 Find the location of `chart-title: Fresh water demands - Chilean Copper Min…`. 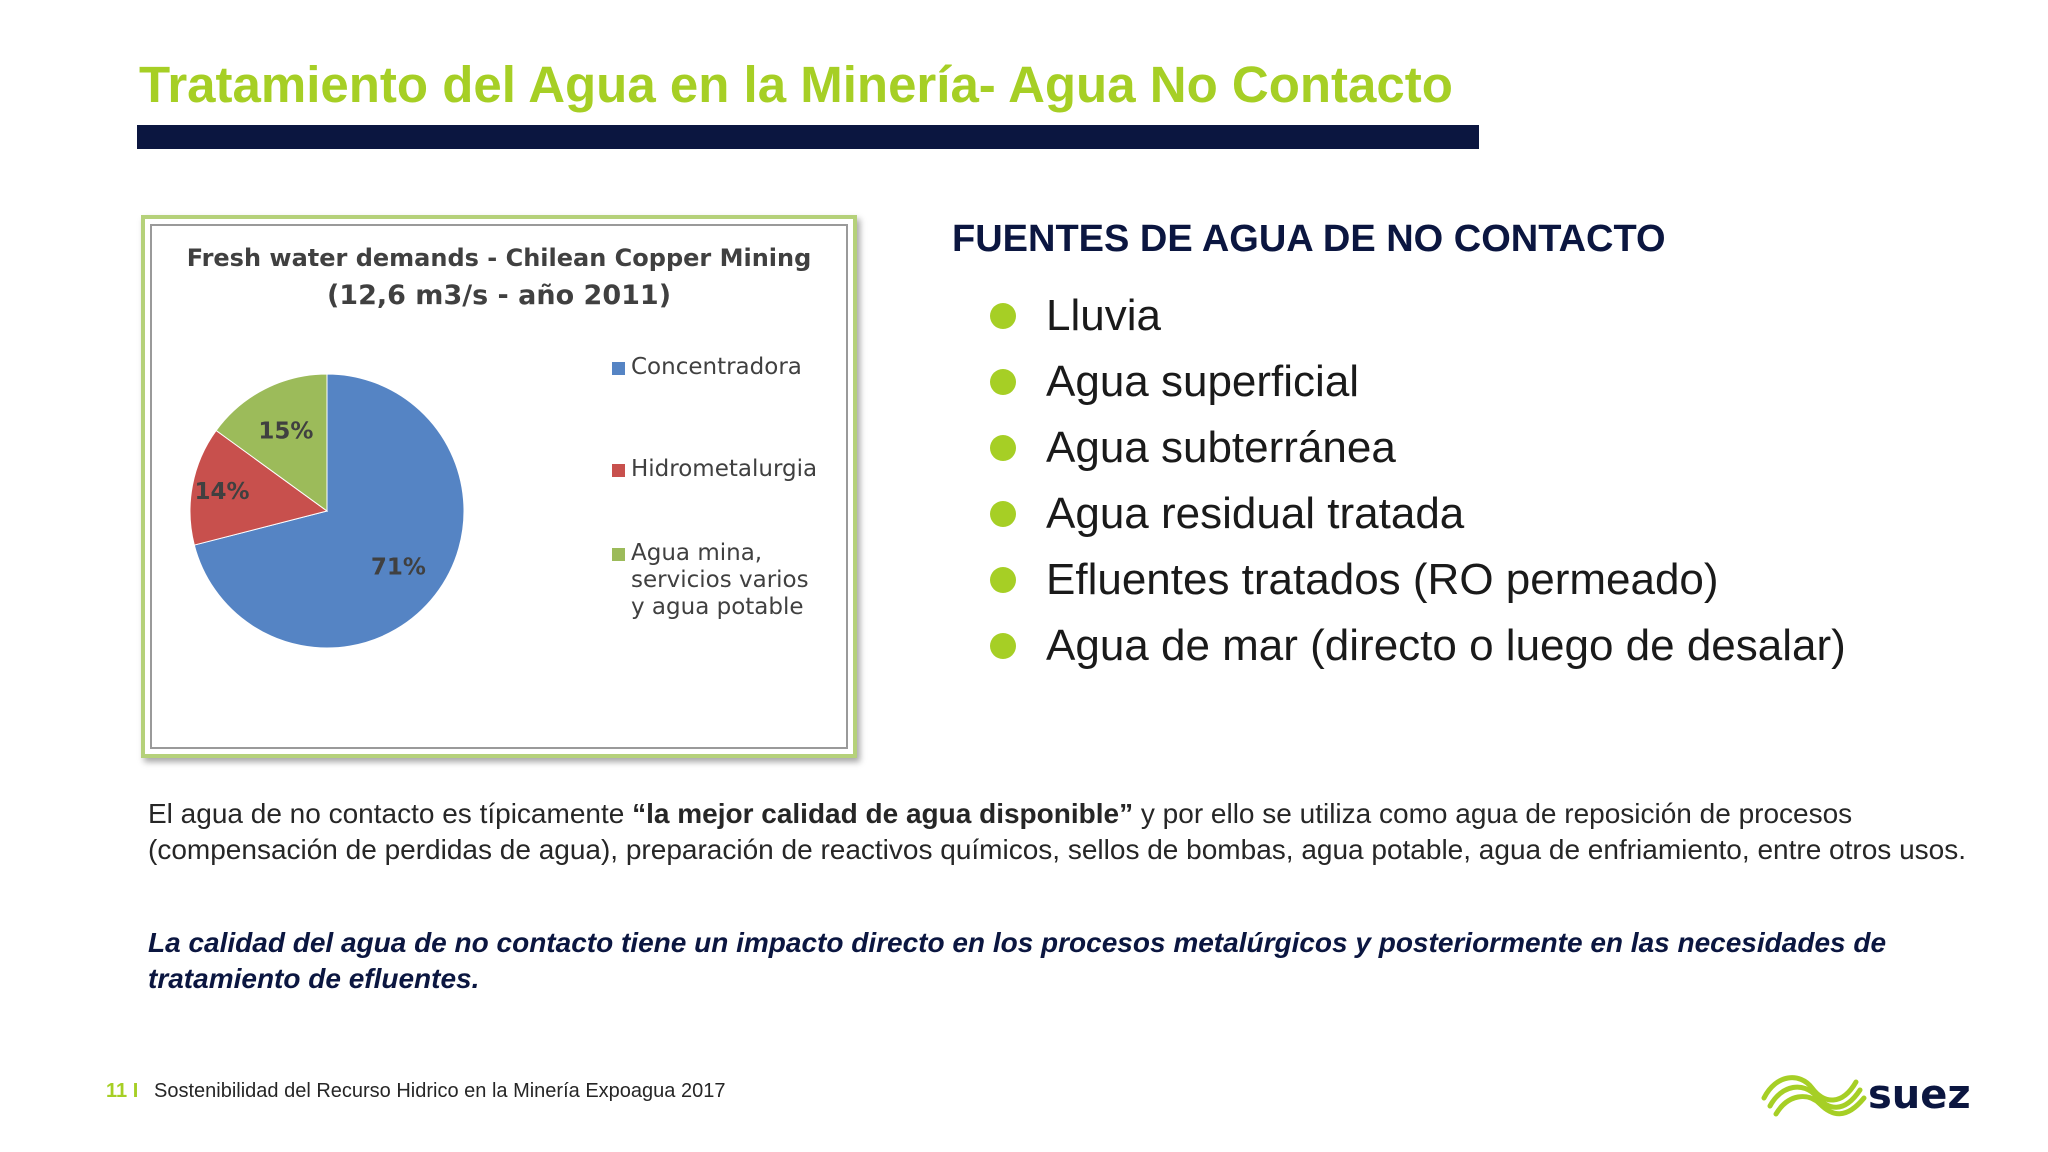

chart-title: Fresh water demands - Chilean Copper Min… is located at coordinates (499, 258).